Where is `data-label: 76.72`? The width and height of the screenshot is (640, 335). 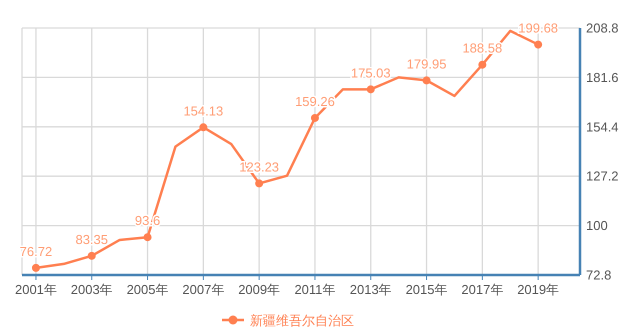
data-label: 76.72 is located at coordinates (36, 251).